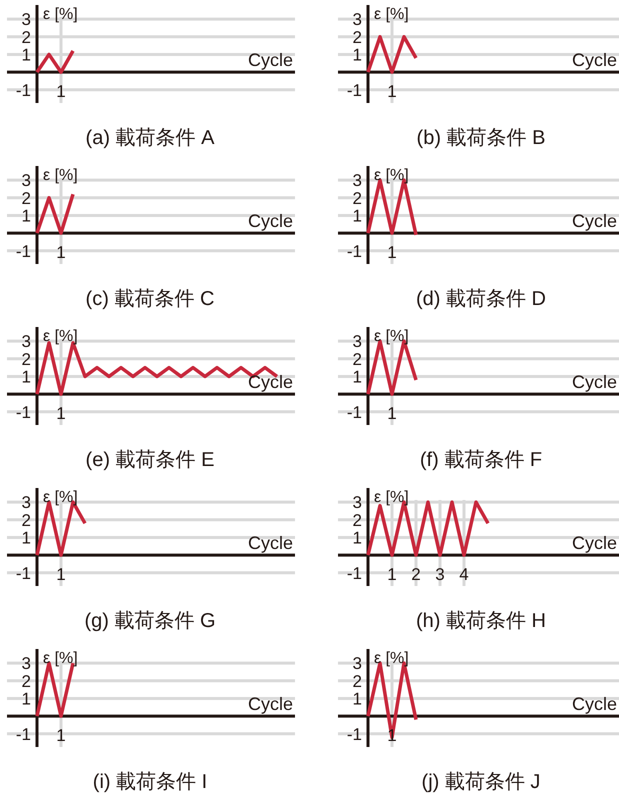  Describe the element at coordinates (464, 574) in the screenshot. I see `x-tick-label: 4` at that location.